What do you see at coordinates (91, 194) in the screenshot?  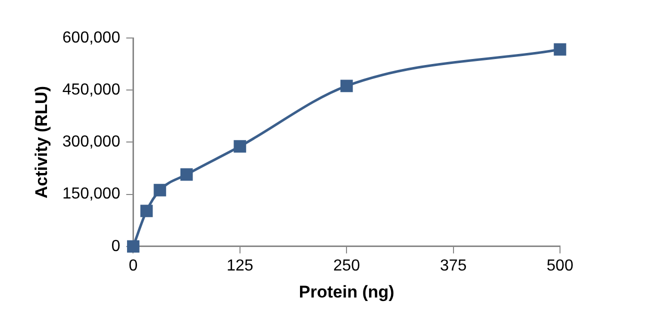 I see `y-tick-label: 150,000` at bounding box center [91, 194].